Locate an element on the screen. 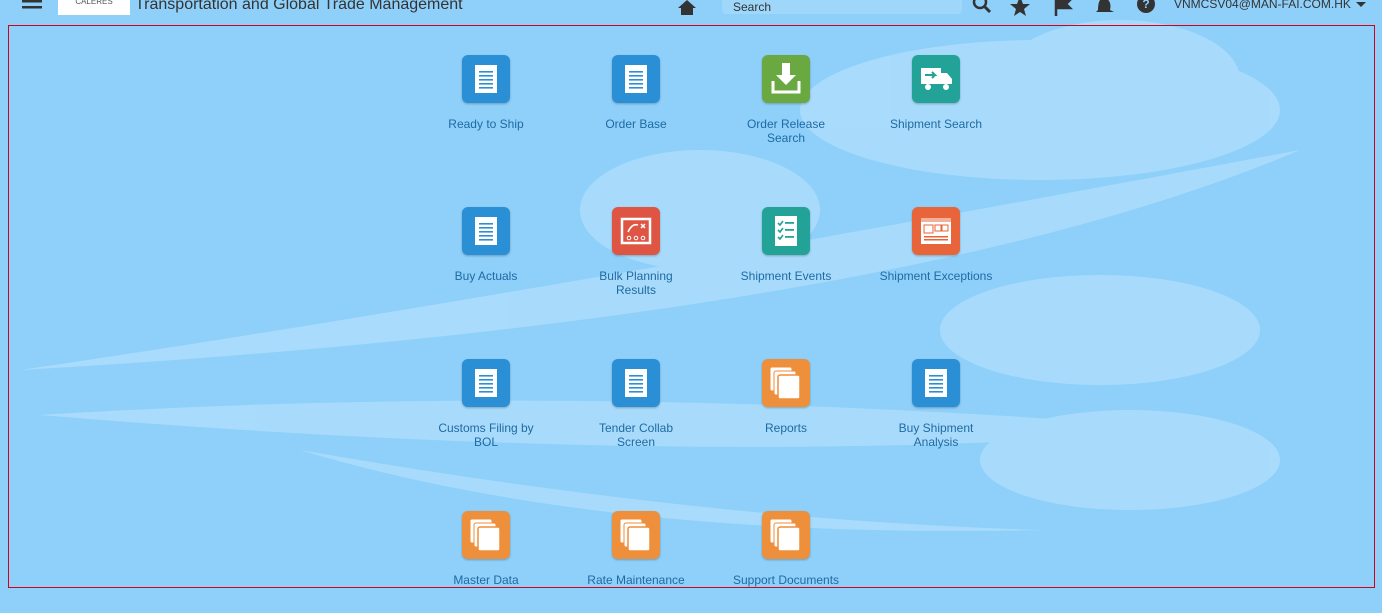  header-icons: ? is located at coordinates (1063, 8).